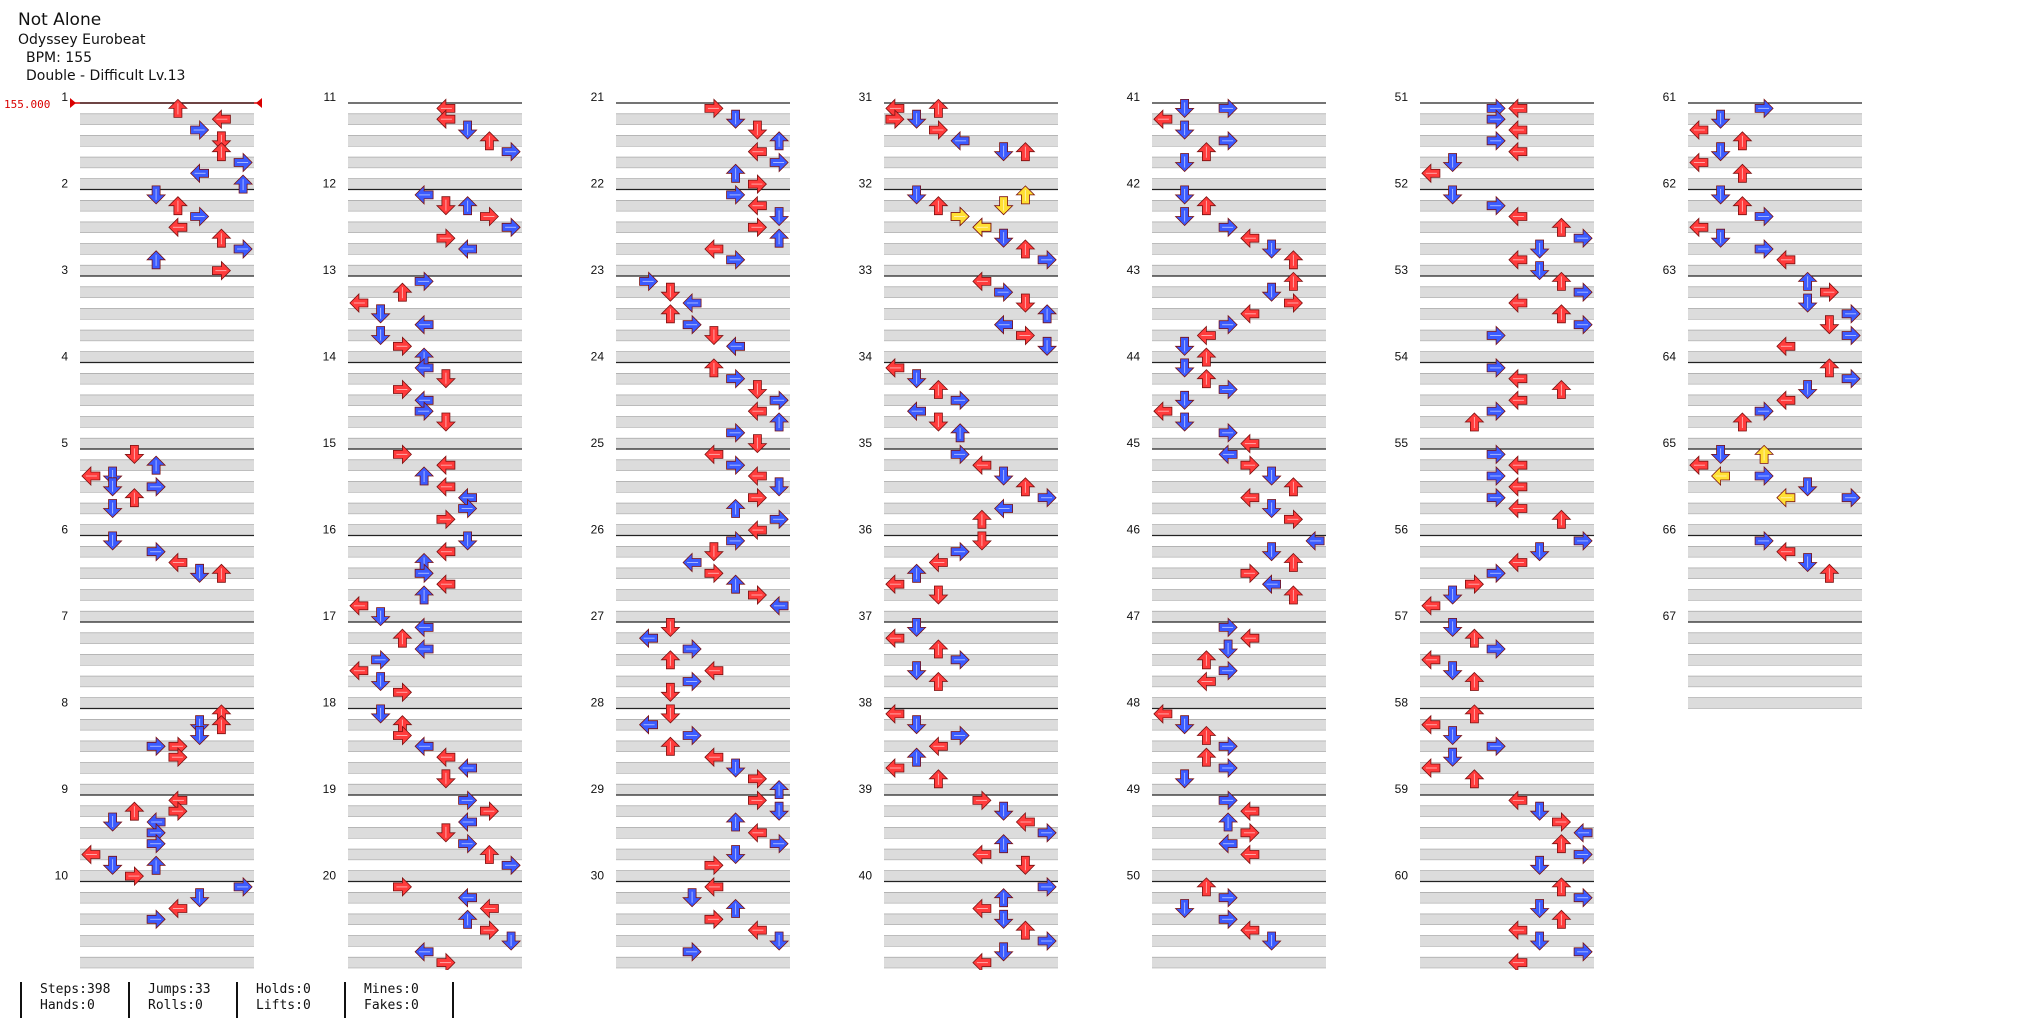 This screenshot has height=1024, width=2039. What do you see at coordinates (283, 1005) in the screenshot?
I see `lifts-count: Lifts:0` at bounding box center [283, 1005].